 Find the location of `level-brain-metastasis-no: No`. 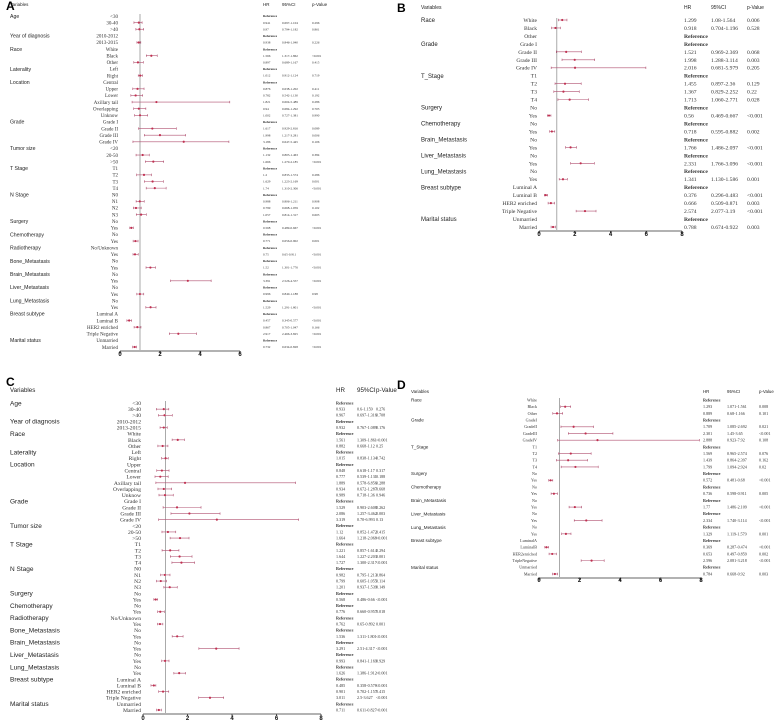

level-brain-metastasis-no: No is located at coordinates (115, 275).